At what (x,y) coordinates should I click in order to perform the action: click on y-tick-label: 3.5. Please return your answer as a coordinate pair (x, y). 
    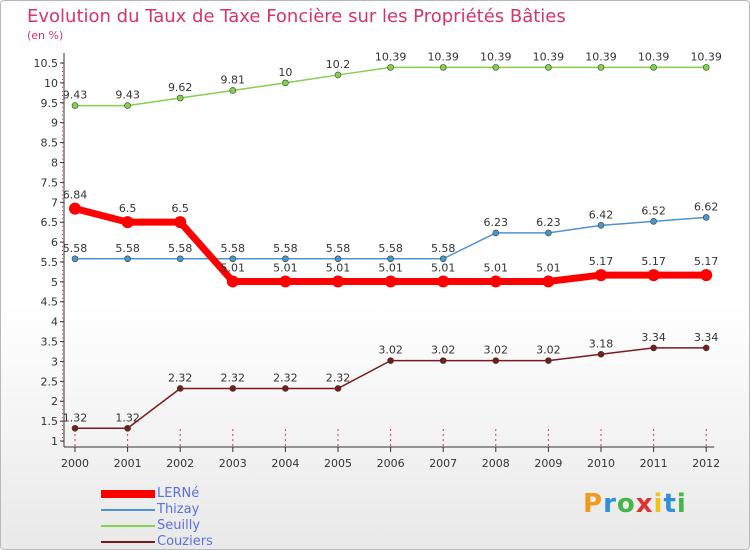
    Looking at the image, I should click on (50, 342).